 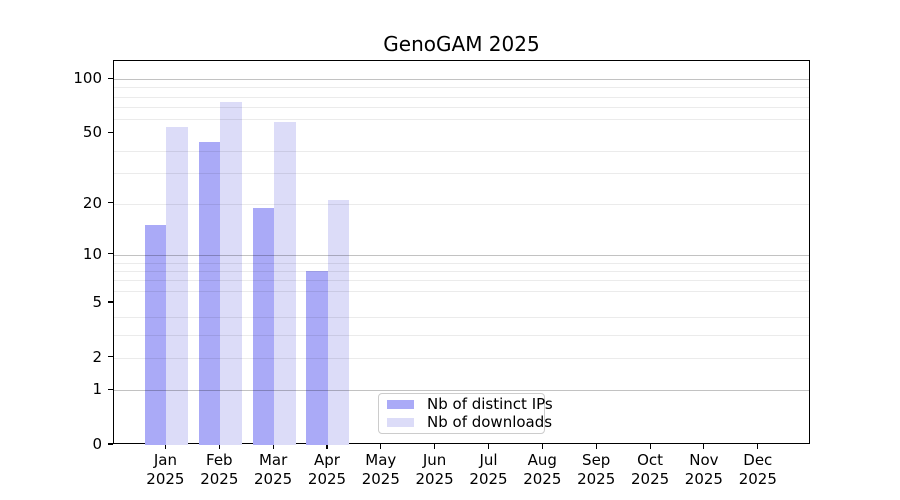 What do you see at coordinates (92, 253) in the screenshot?
I see `y-tick-label-10: 10` at bounding box center [92, 253].